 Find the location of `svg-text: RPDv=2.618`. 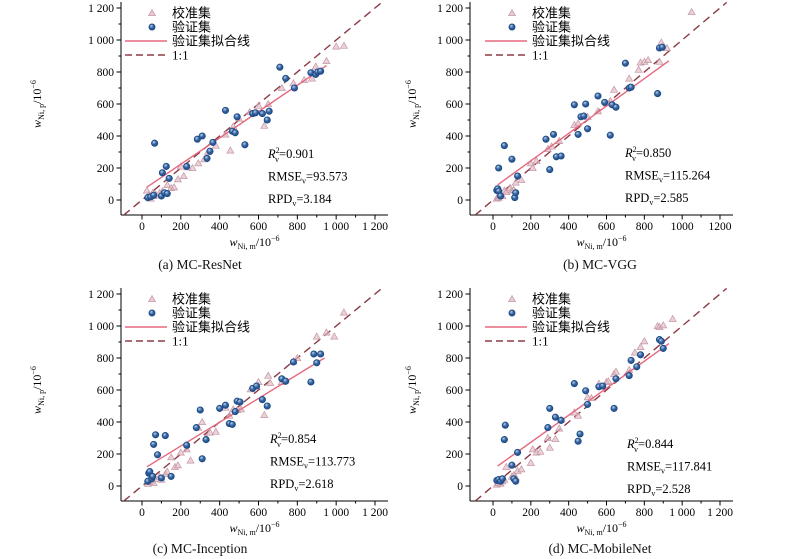

svg-text: RPDv=2.618 is located at coordinates (302, 485).